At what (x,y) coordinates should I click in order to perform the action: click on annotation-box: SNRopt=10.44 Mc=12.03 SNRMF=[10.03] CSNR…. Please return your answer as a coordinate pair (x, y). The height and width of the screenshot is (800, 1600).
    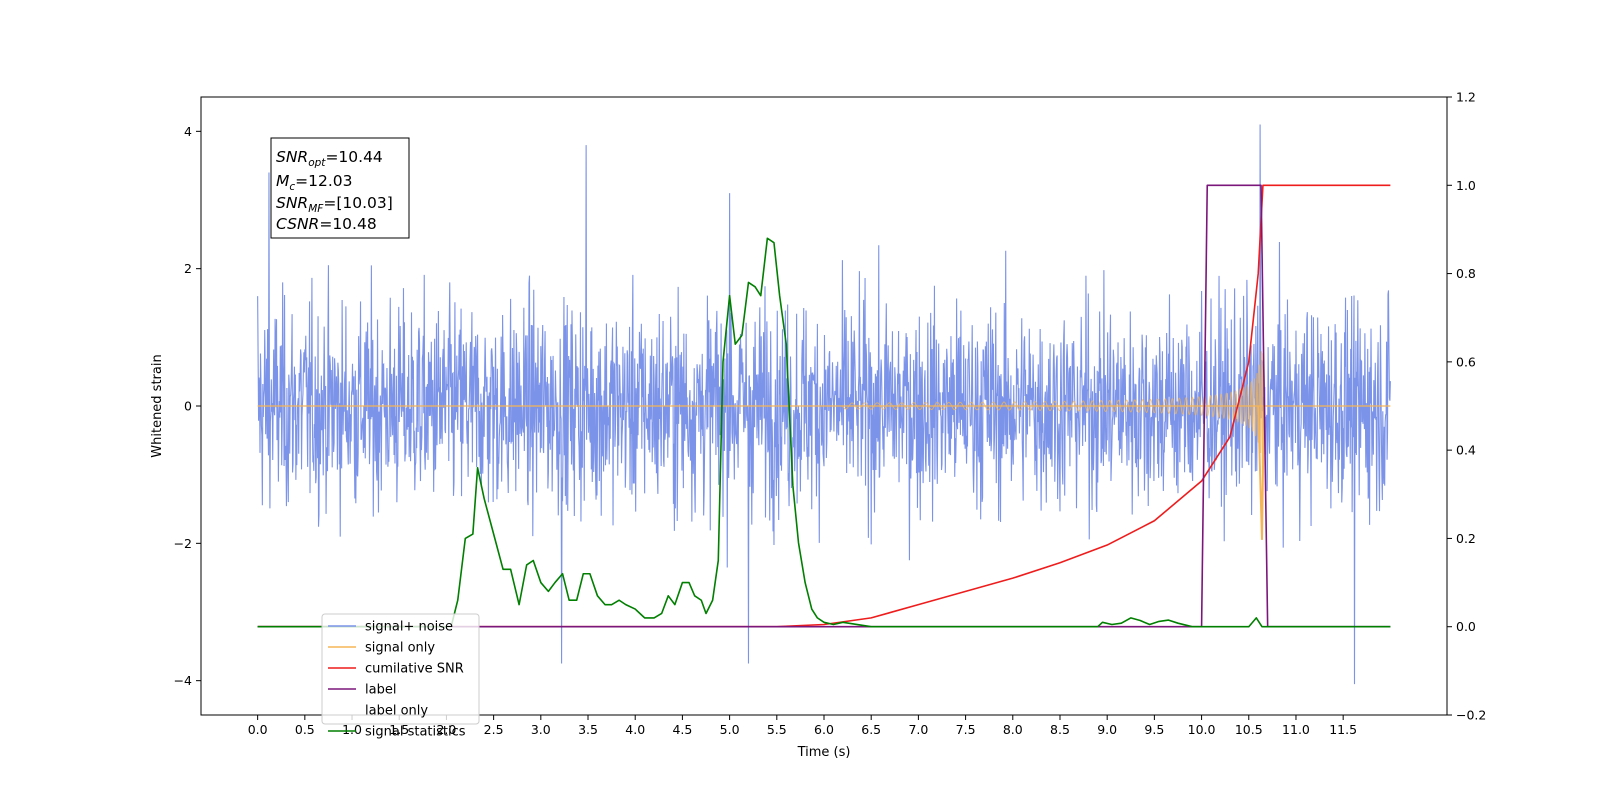
    Looking at the image, I should click on (340, 188).